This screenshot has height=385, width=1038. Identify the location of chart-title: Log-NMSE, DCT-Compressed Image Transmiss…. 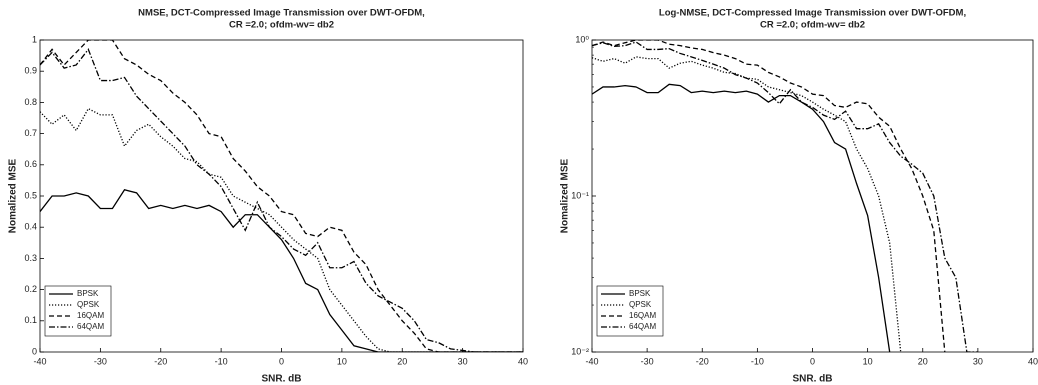
(812, 13).